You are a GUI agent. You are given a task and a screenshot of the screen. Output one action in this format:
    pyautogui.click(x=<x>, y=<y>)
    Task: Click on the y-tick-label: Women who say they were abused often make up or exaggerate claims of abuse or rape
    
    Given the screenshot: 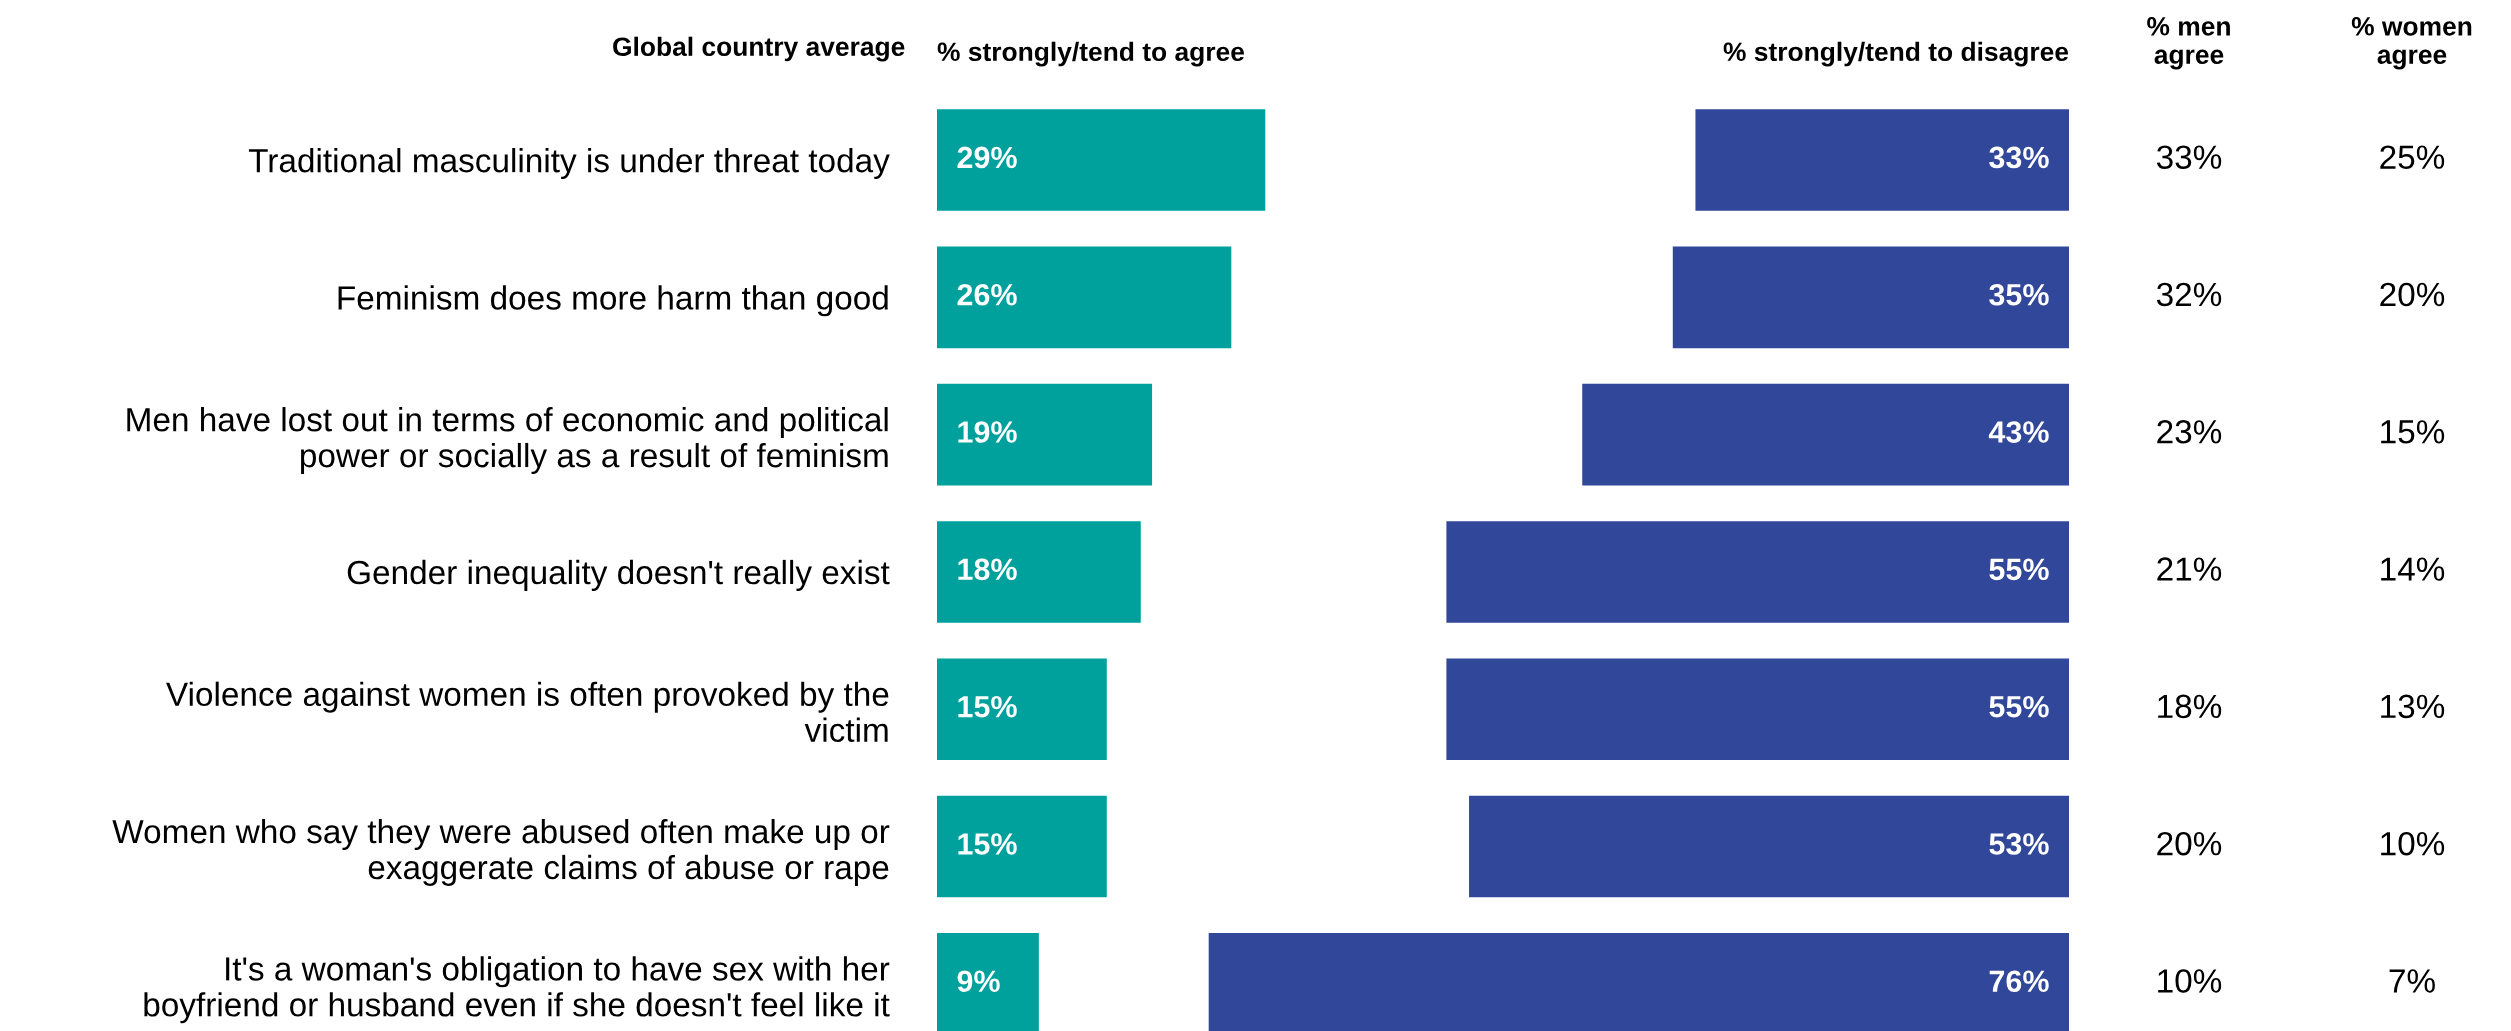 What is the action you would take?
    pyautogui.click(x=501, y=852)
    